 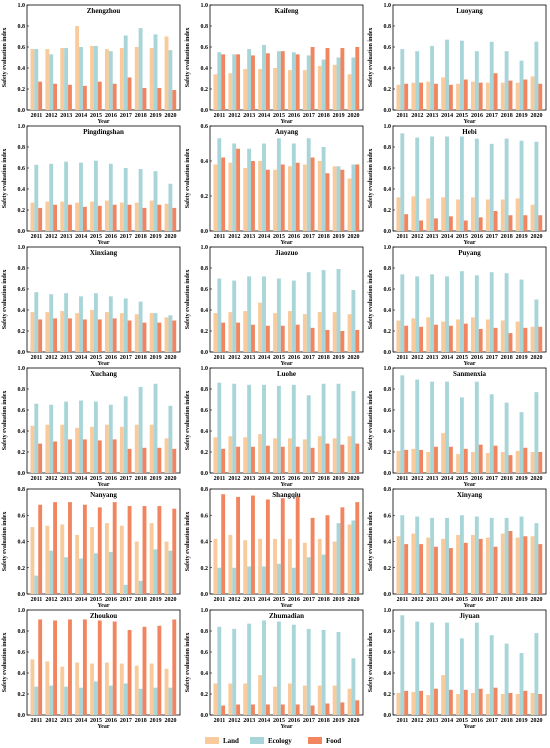 What do you see at coordinates (388, 716) in the screenshot?
I see `y-tick-label: 0.0` at bounding box center [388, 716].